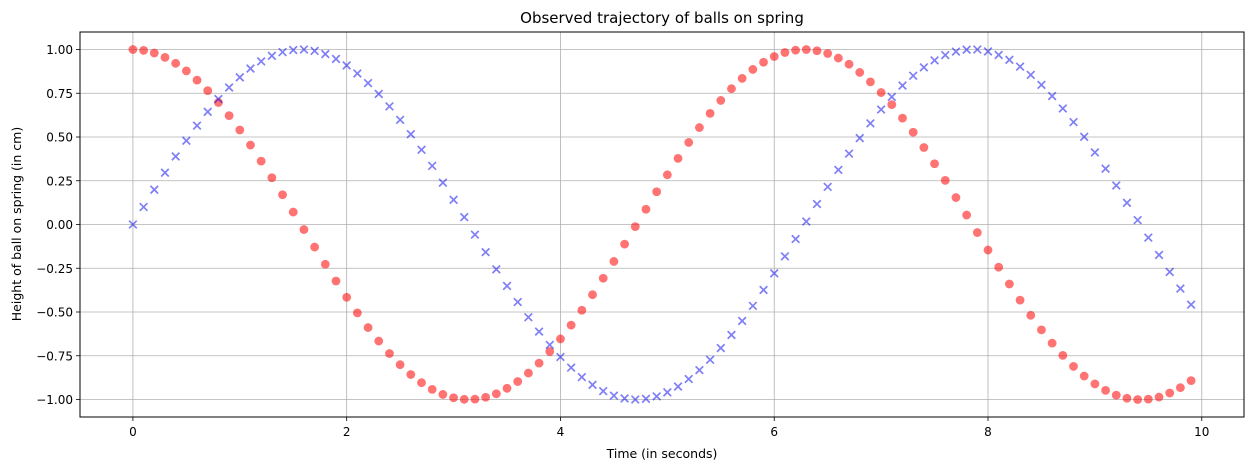 Image resolution: width=1254 pixels, height=470 pixels. What do you see at coordinates (54, 269) in the screenshot?
I see `y-tick-label: −0.25` at bounding box center [54, 269].